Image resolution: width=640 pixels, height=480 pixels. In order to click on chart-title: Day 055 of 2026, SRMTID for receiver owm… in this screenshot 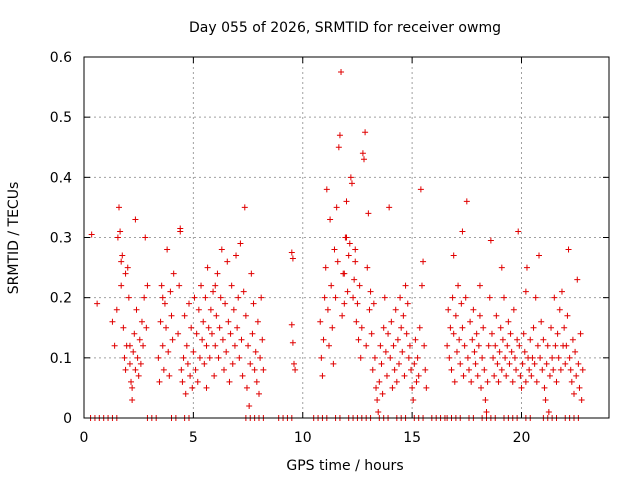, I will do `click(345, 28)`.